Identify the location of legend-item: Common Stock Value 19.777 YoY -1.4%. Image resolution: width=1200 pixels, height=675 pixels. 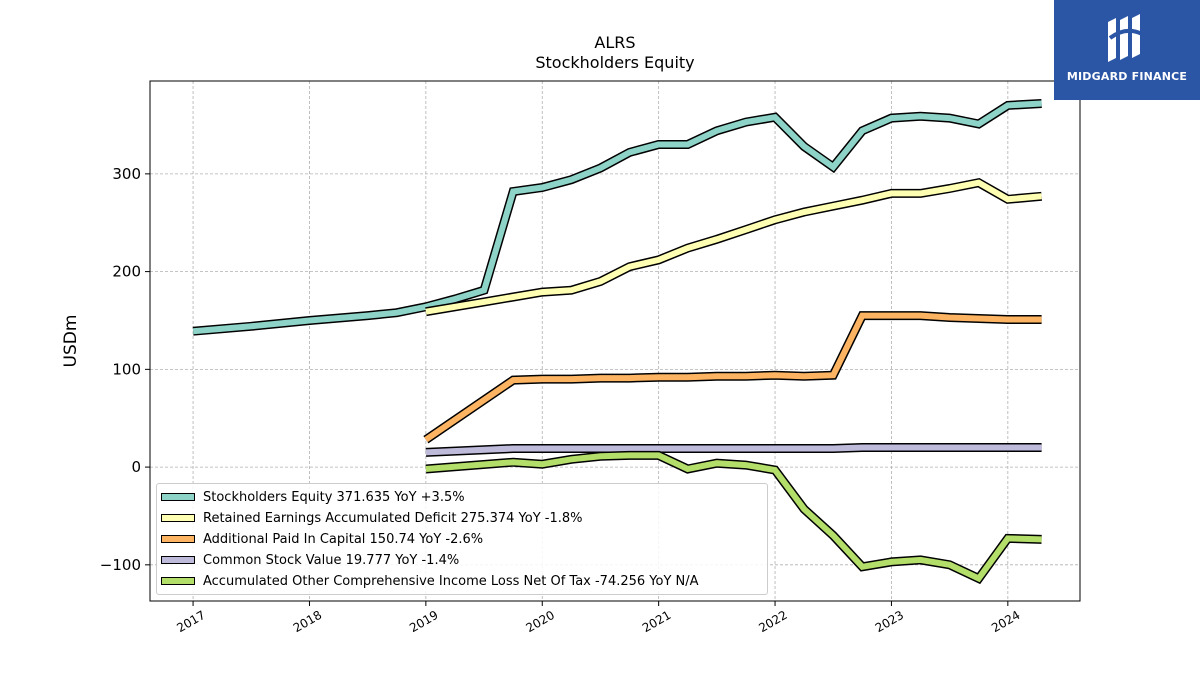
(310, 560).